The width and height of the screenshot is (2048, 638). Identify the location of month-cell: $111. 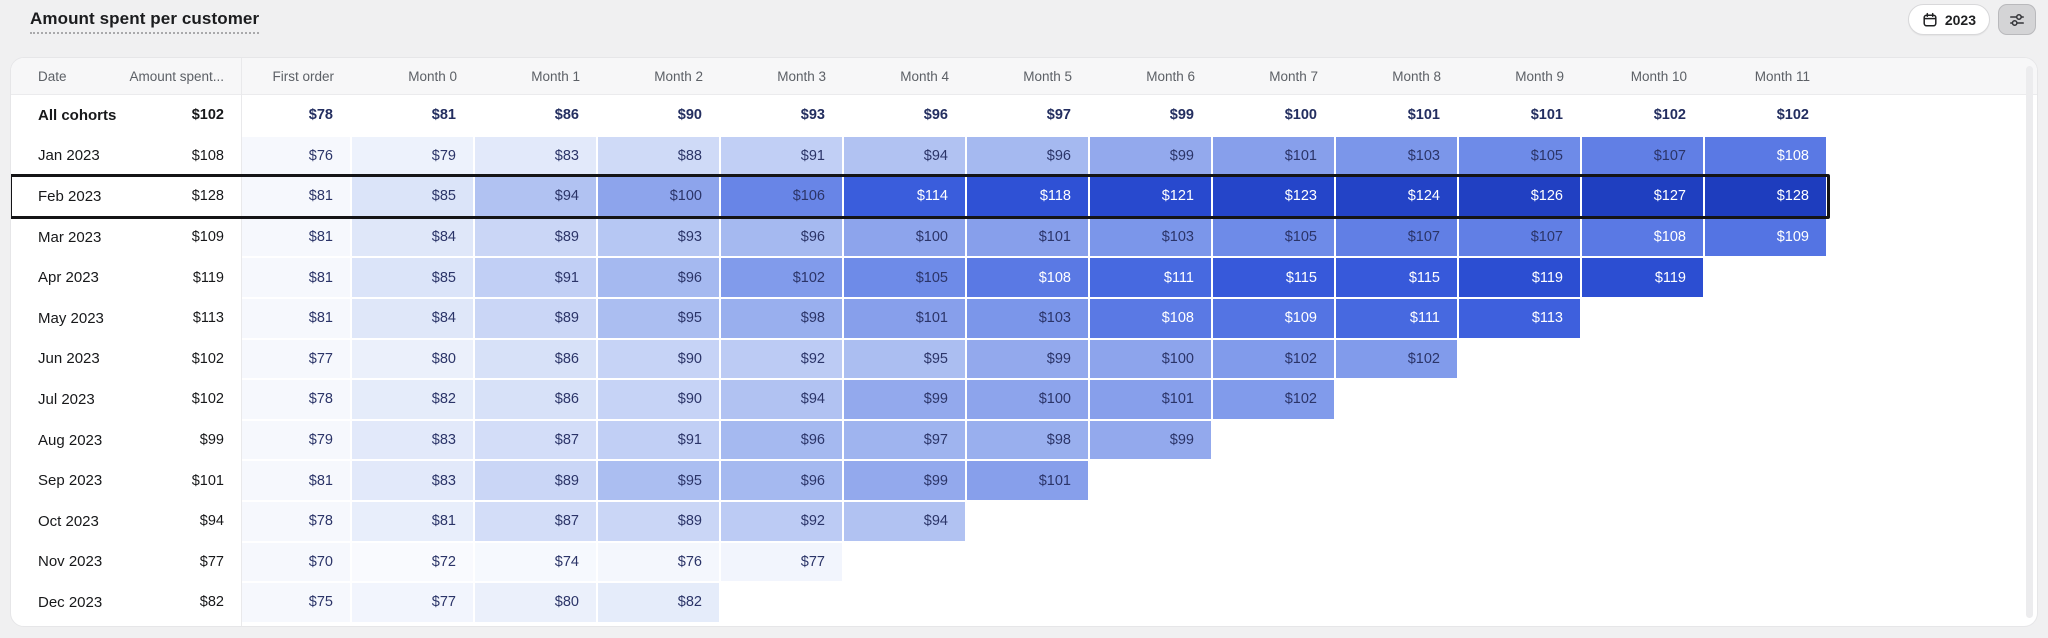
(1150, 277).